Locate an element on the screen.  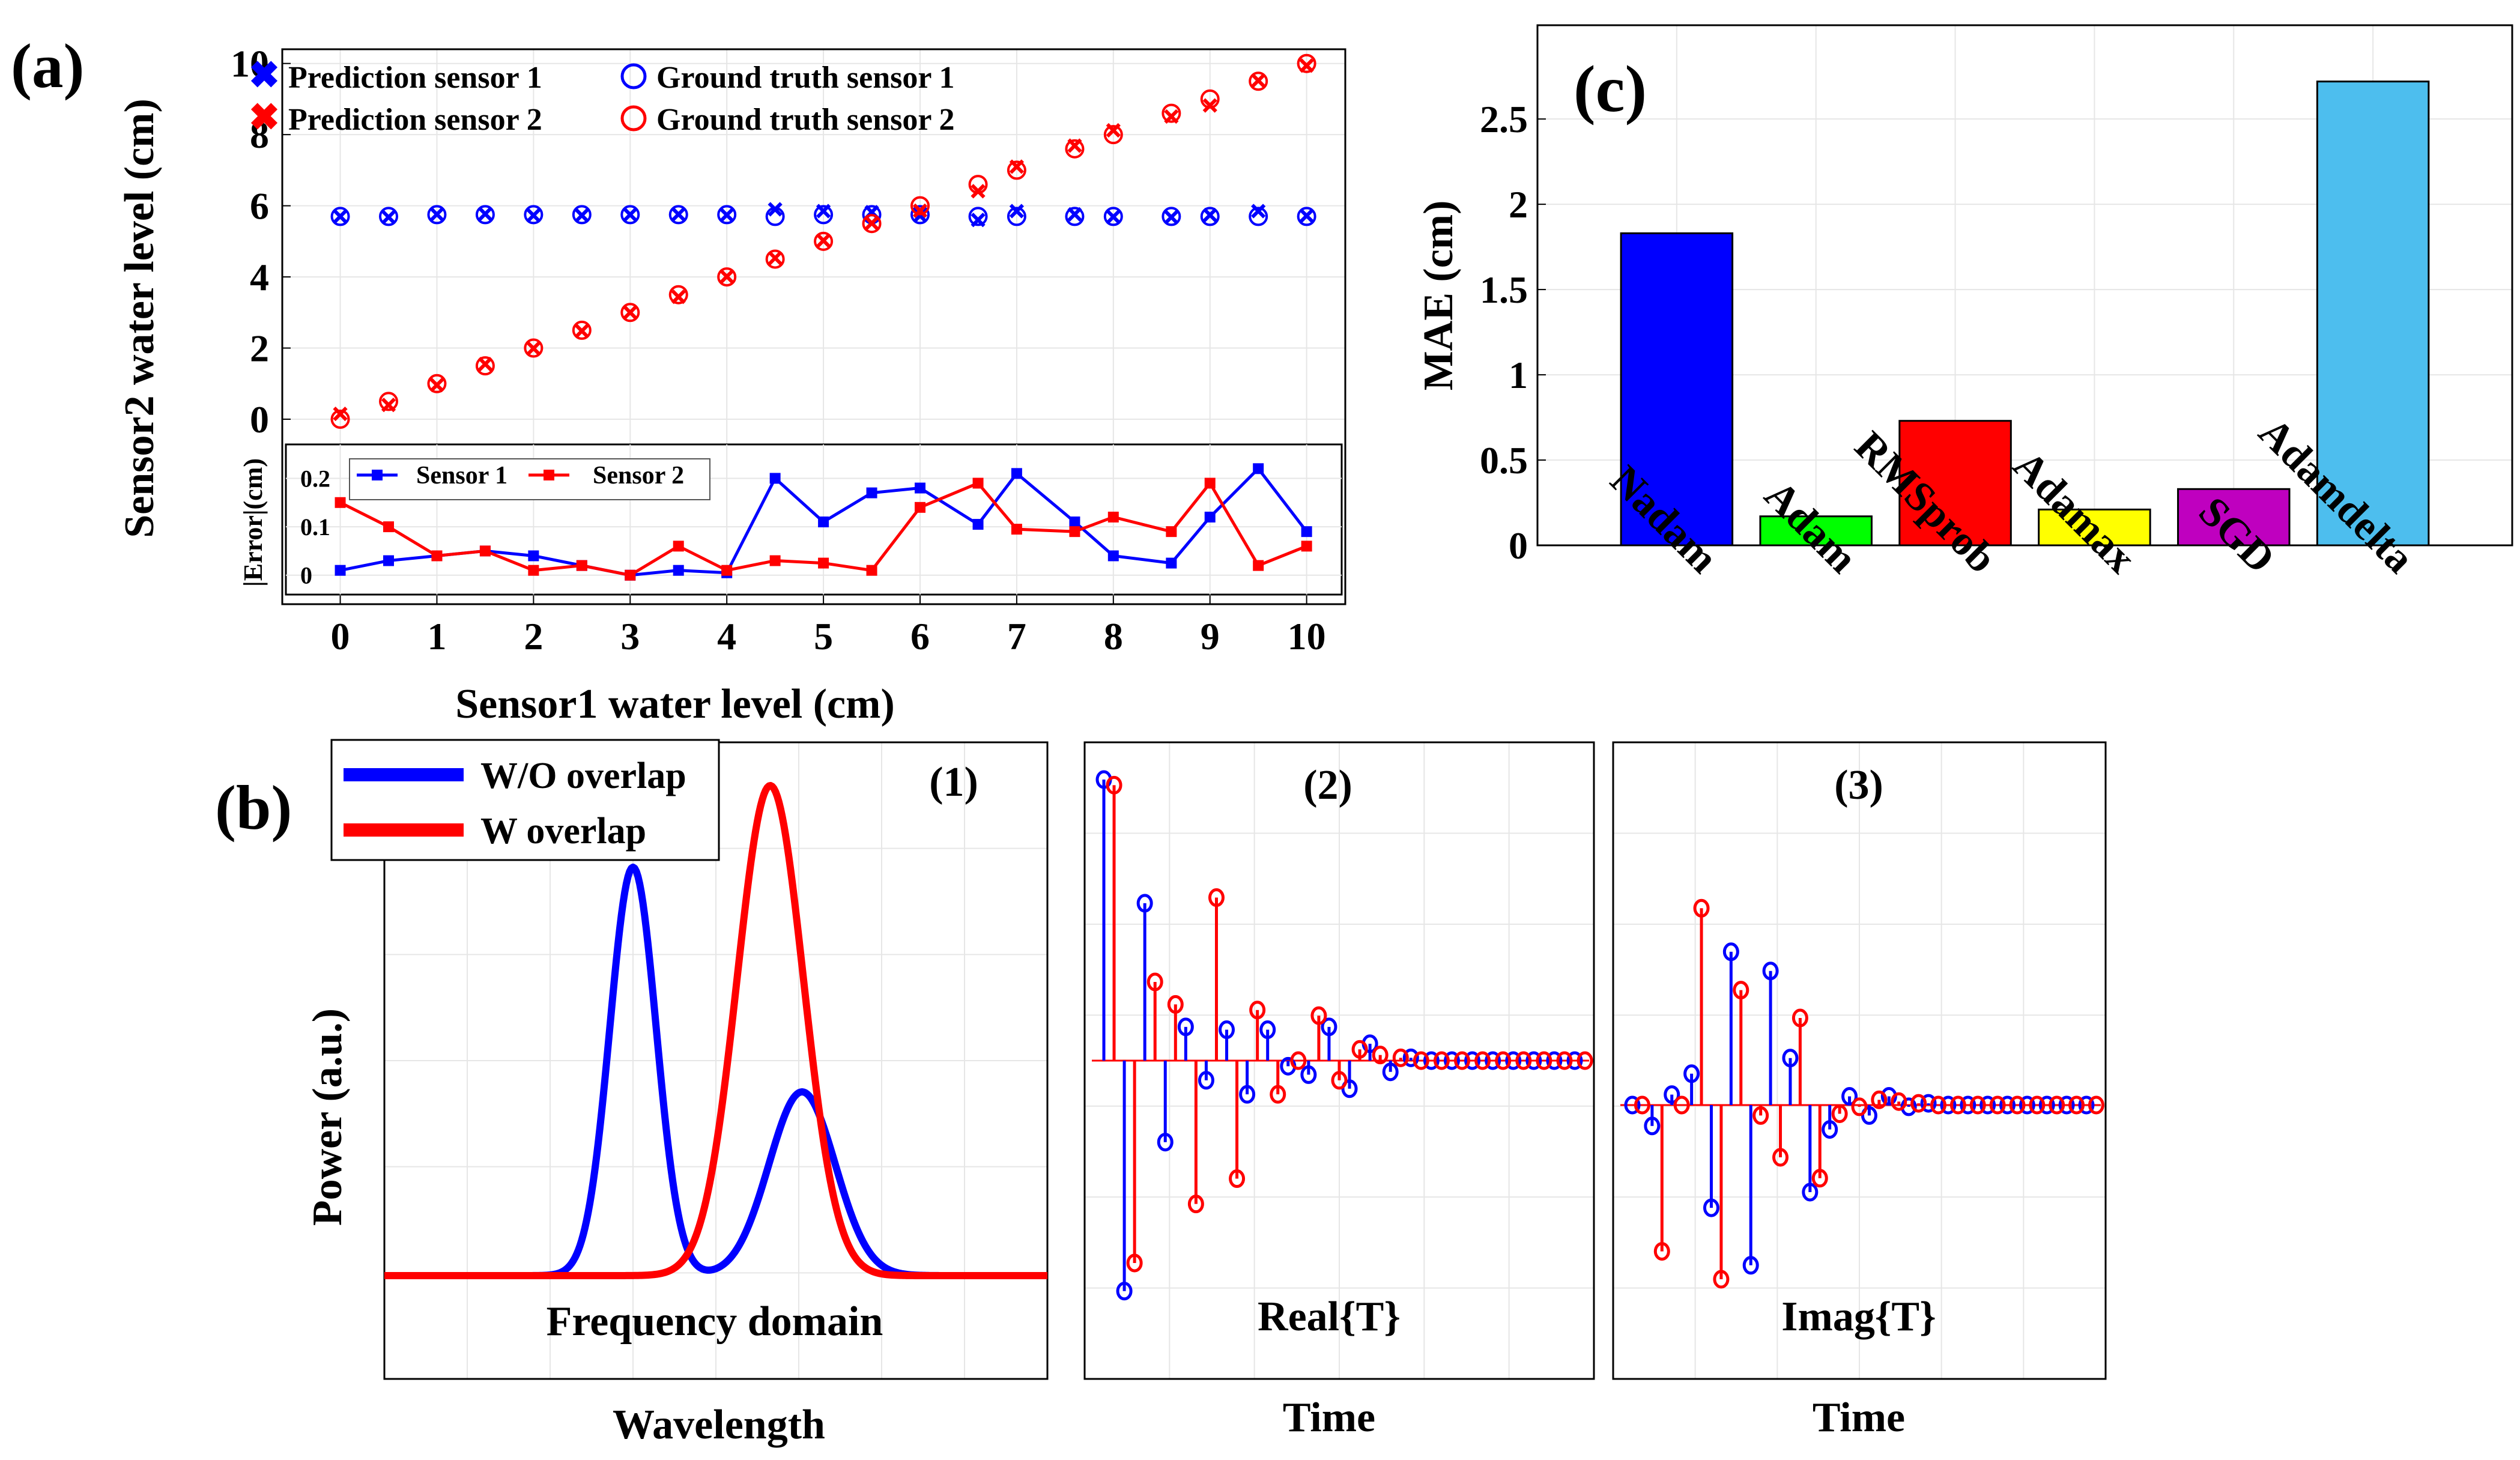
panel-b-legend-box is located at coordinates (525, 800).